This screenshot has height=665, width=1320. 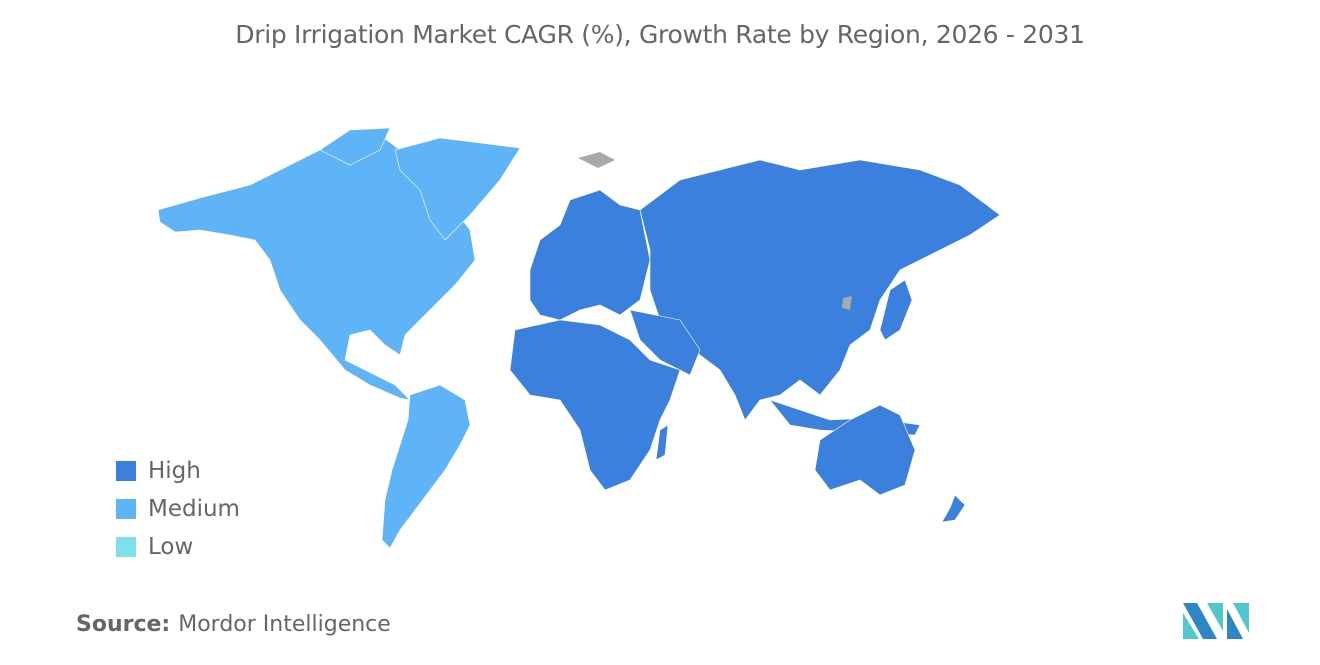 What do you see at coordinates (178, 471) in the screenshot?
I see `legend-item-high: High` at bounding box center [178, 471].